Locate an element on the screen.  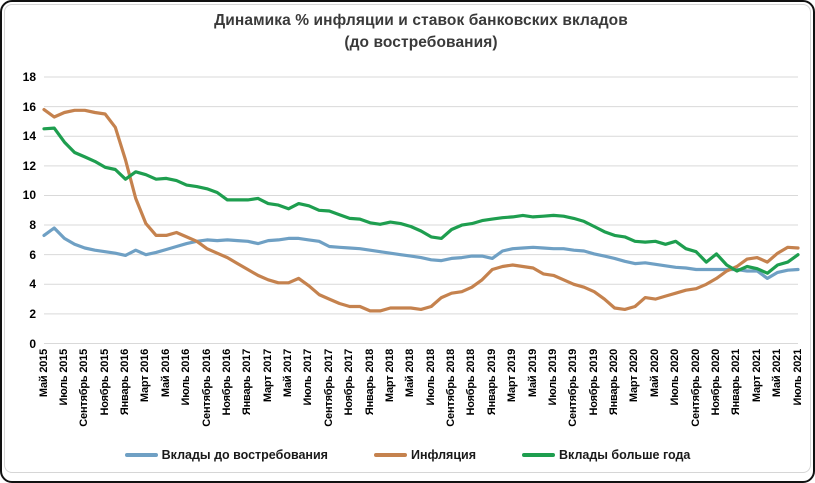
x-tick-label: Сентябрь 2019 is located at coordinates (573, 388).